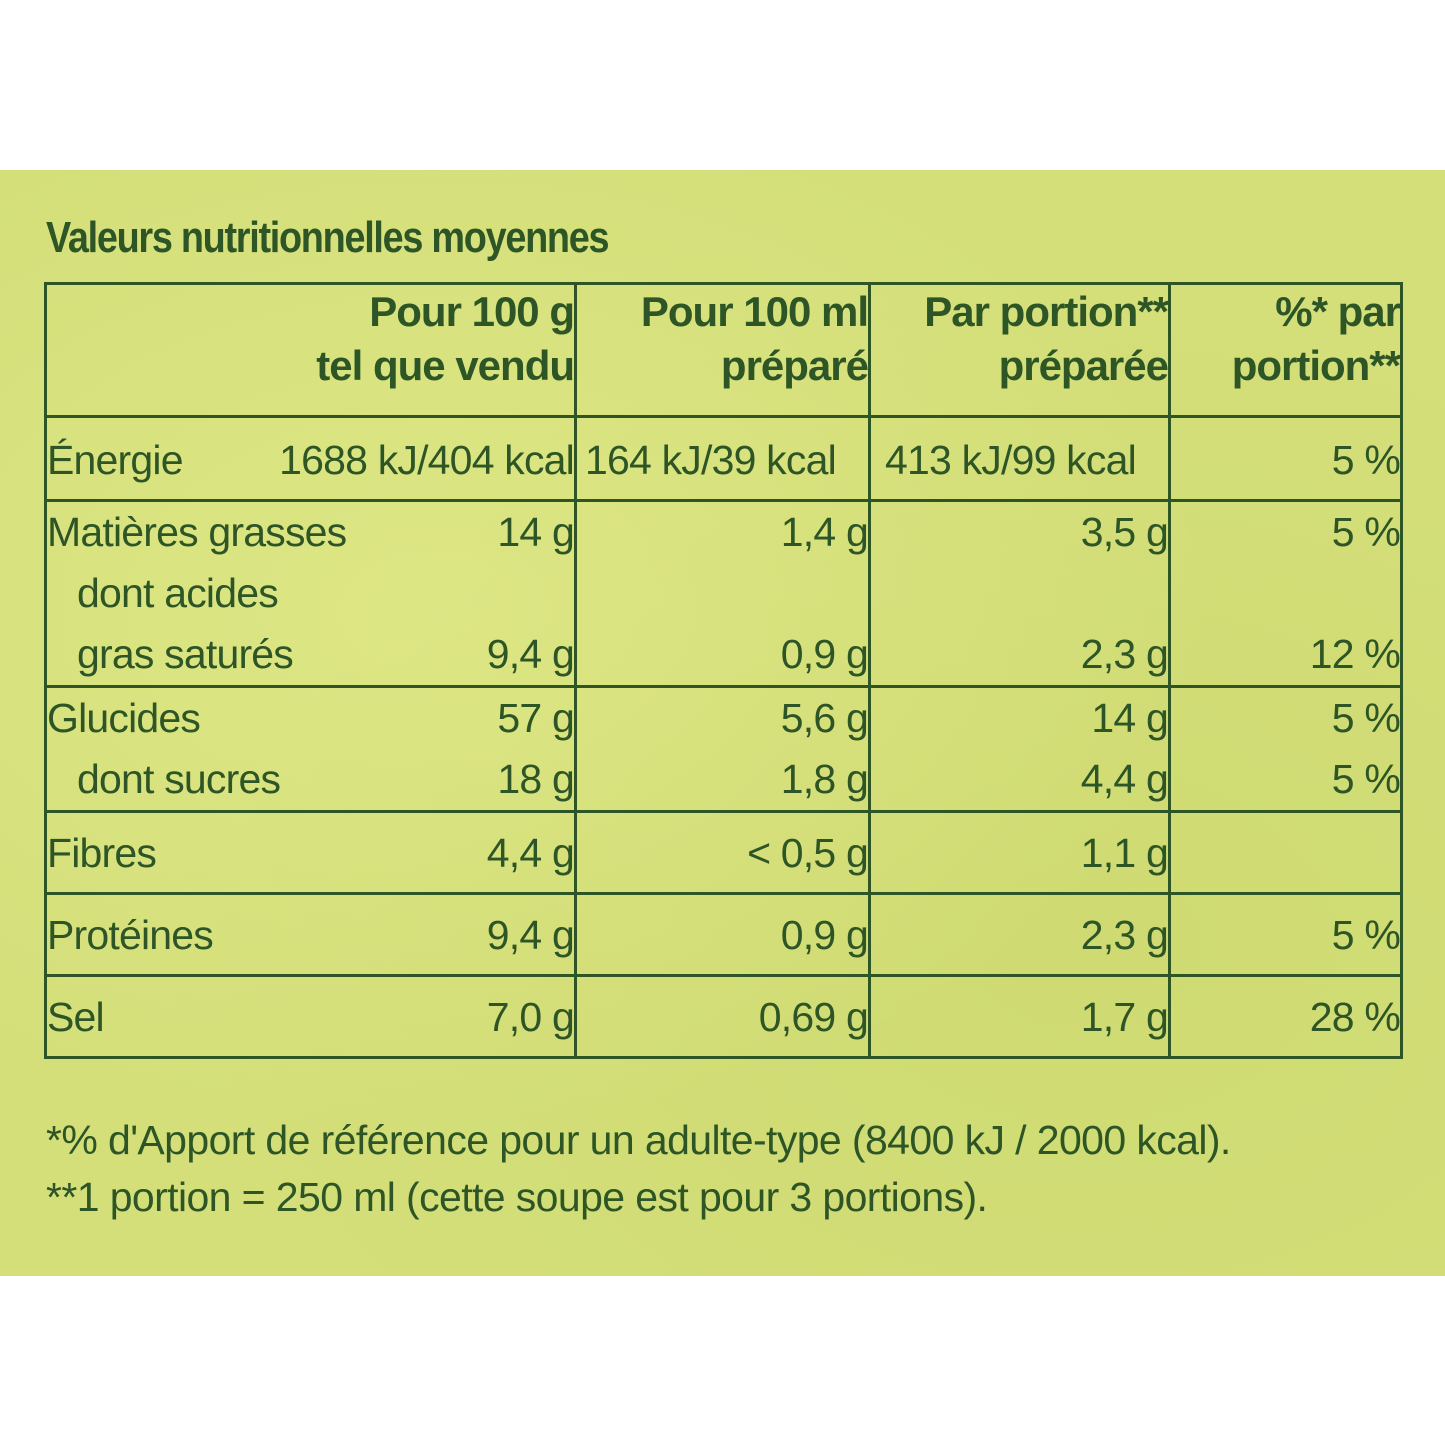 The width and height of the screenshot is (1445, 1445). What do you see at coordinates (124, 718) in the screenshot?
I see `label-glucides: Glucides` at bounding box center [124, 718].